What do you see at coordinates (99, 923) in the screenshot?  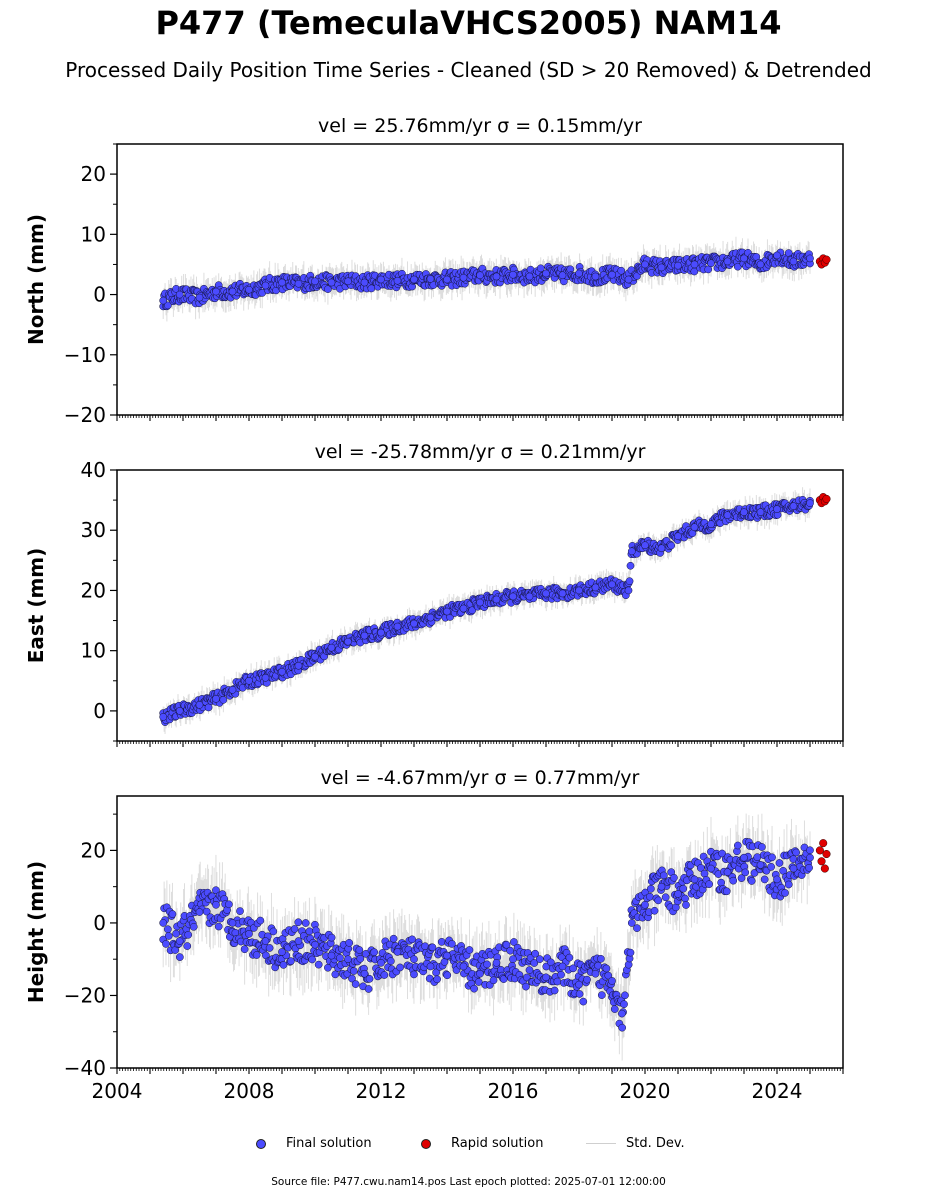 I see `y-tick-label: 0` at bounding box center [99, 923].